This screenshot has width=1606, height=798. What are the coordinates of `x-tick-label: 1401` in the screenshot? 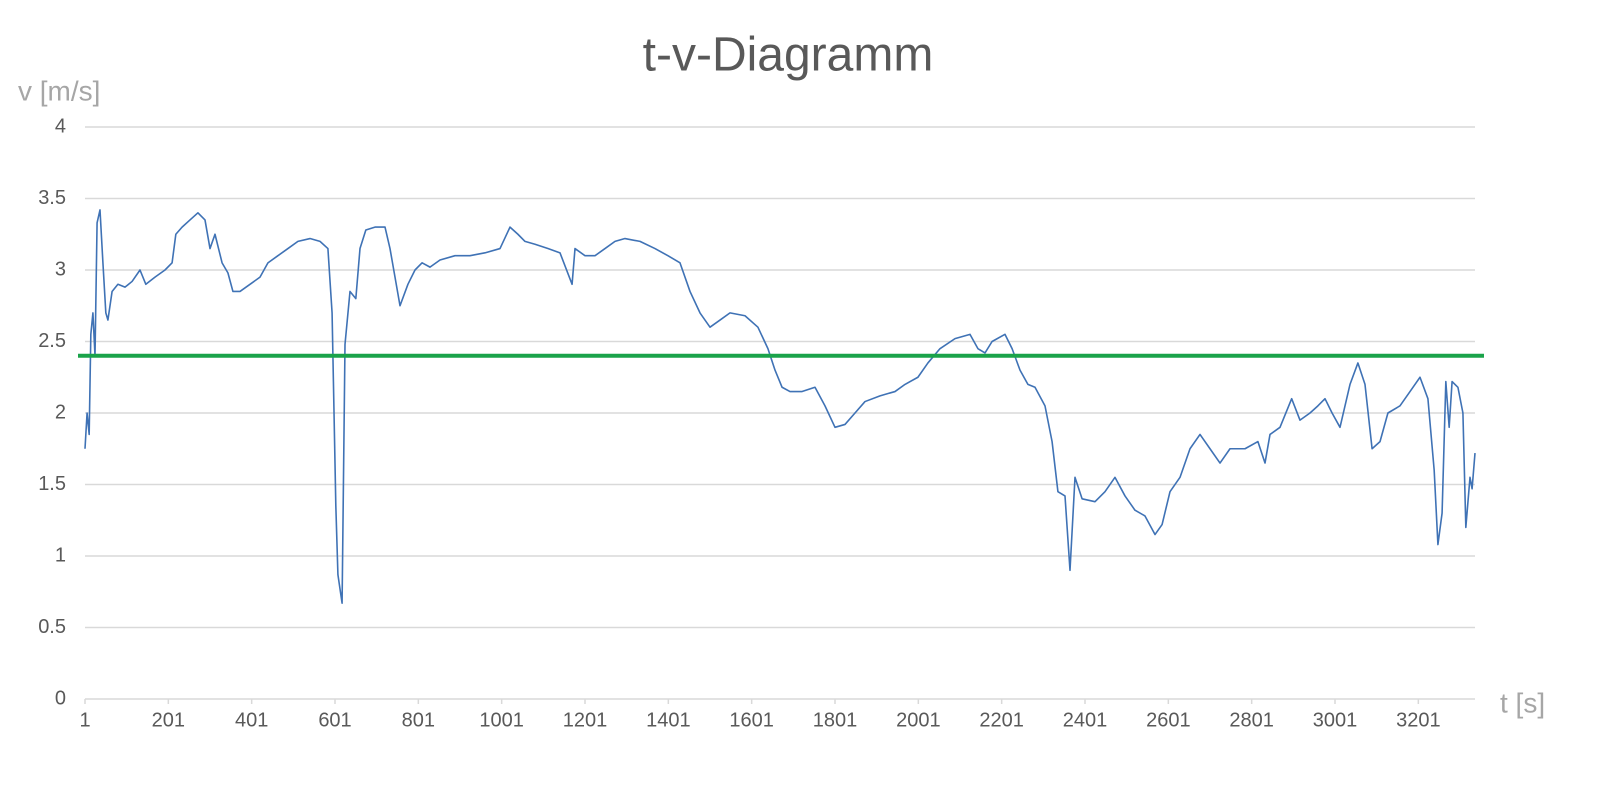 It's located at (668, 720).